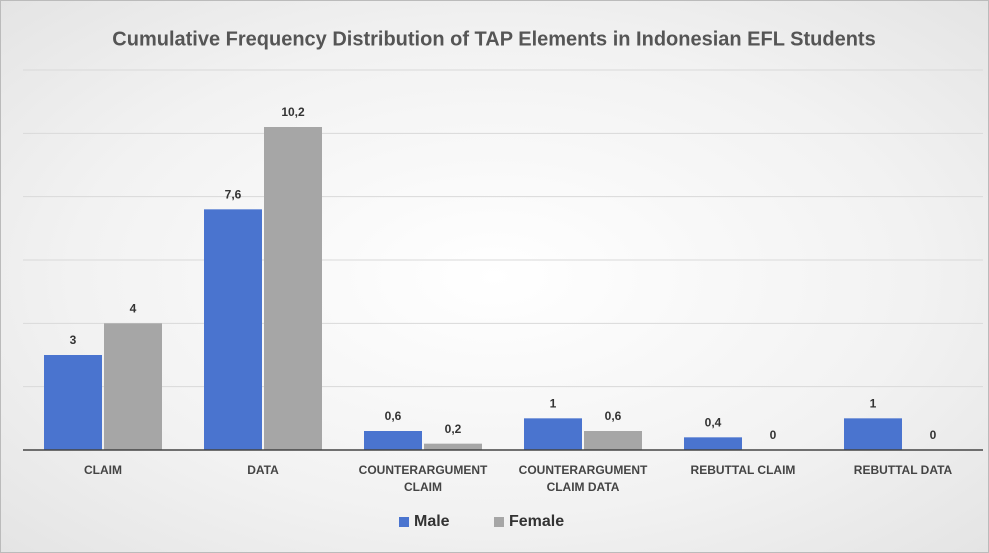 Image resolution: width=989 pixels, height=553 pixels. Describe the element at coordinates (293, 112) in the screenshot. I see `data-label: 10,2` at that location.